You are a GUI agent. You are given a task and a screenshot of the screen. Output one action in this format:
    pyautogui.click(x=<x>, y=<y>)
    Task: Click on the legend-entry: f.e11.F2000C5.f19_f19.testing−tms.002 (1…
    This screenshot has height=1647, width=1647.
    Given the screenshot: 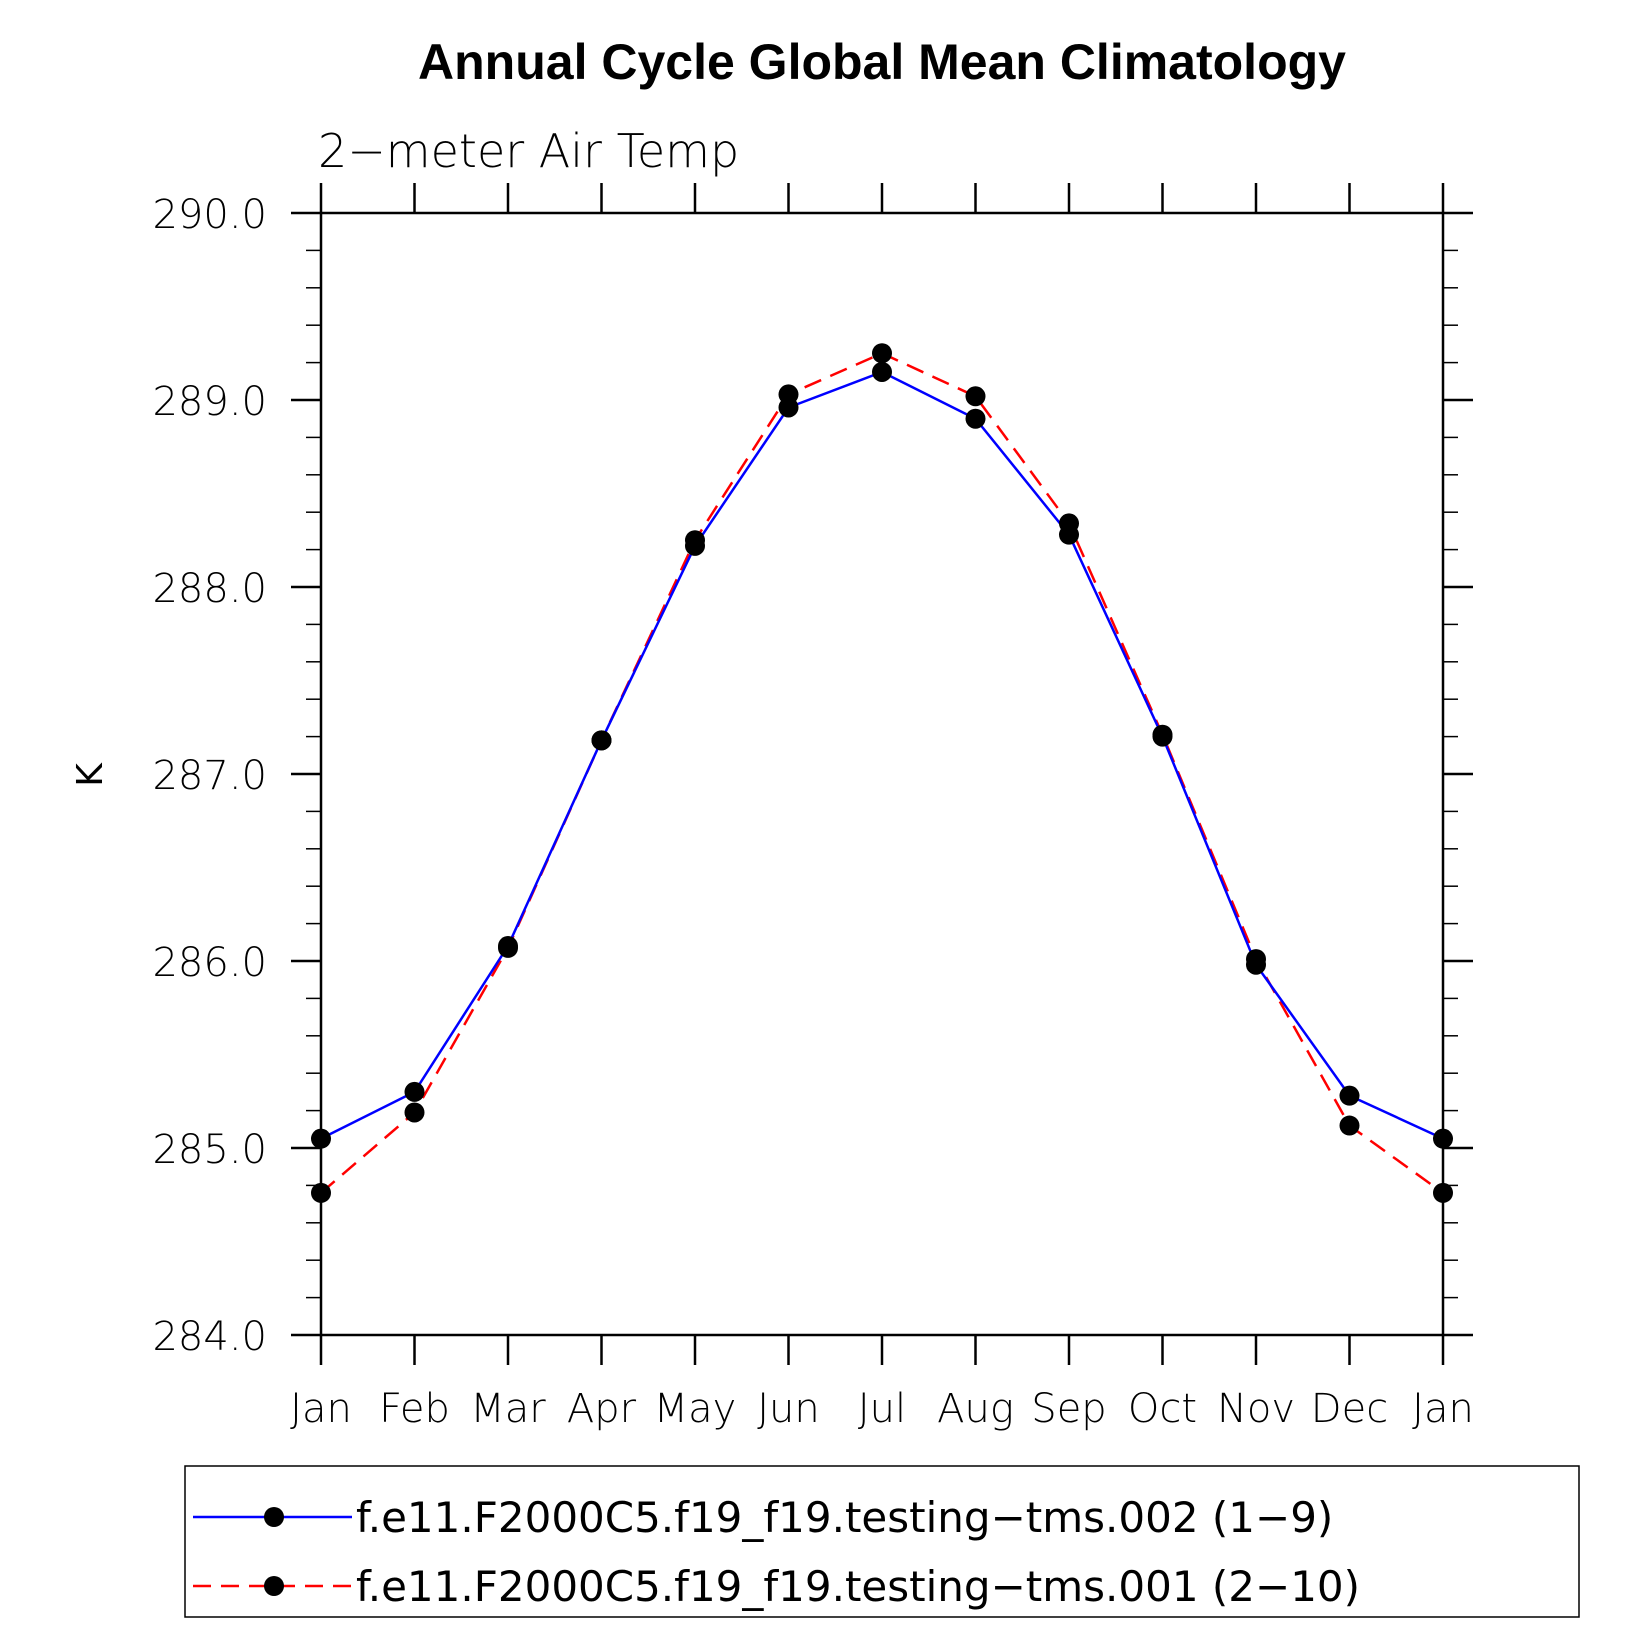 What is the action you would take?
    pyautogui.click(x=763, y=1517)
    